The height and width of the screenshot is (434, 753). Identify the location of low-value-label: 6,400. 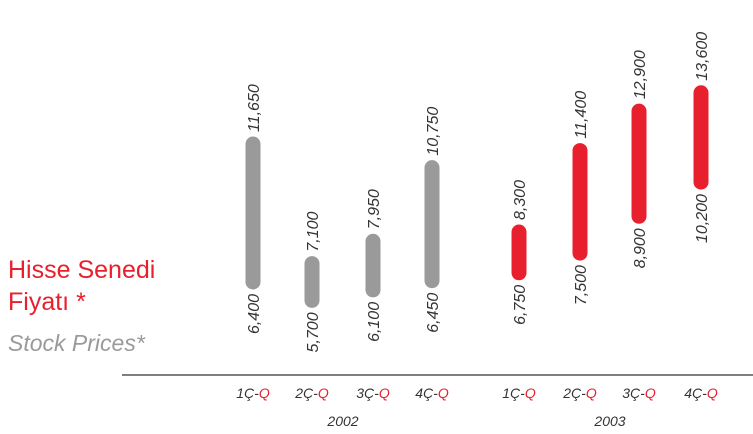
(254, 314).